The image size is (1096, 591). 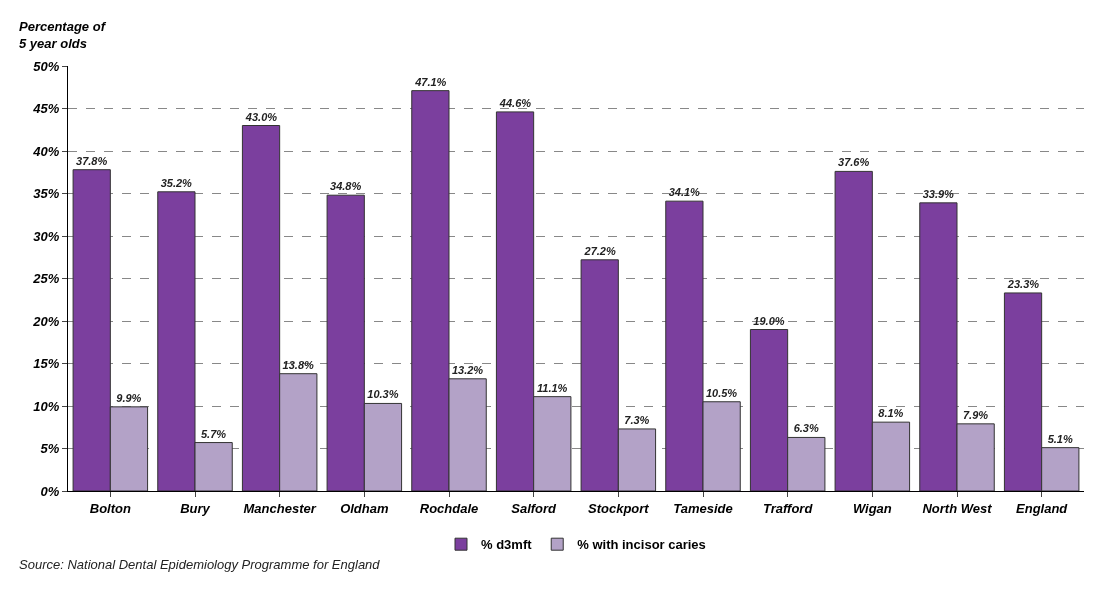 What do you see at coordinates (788, 508) in the screenshot?
I see `x-tick-label: Trafford` at bounding box center [788, 508].